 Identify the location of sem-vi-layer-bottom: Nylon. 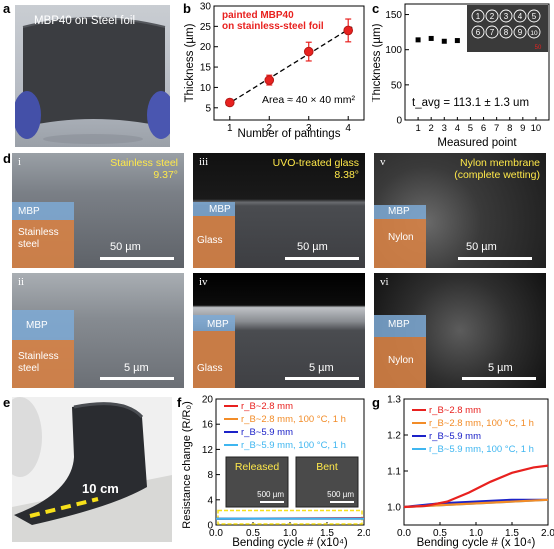
(401, 360).